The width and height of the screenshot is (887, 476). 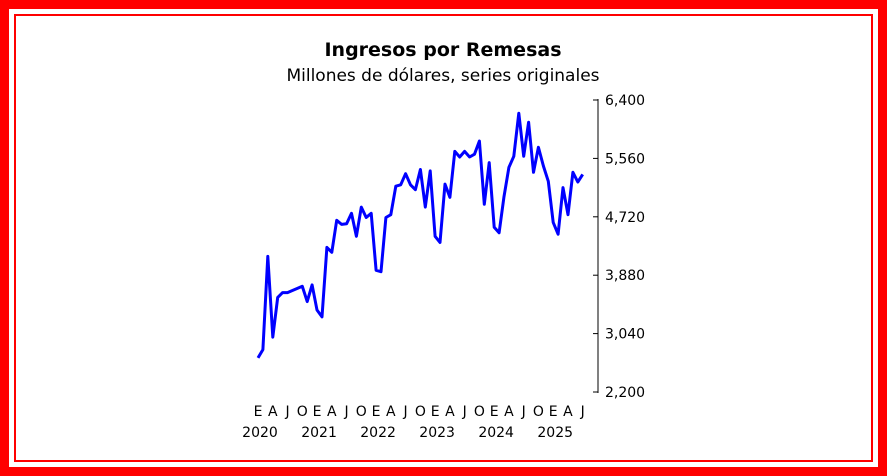 I want to click on chart-subtitle: Millones de dólares, series originales, so click(x=442, y=76).